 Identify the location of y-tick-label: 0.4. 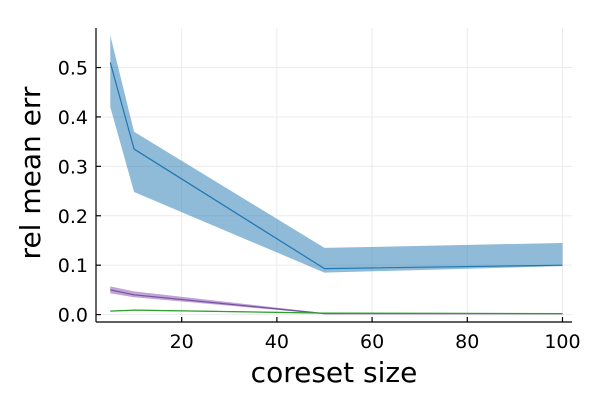
(73, 118).